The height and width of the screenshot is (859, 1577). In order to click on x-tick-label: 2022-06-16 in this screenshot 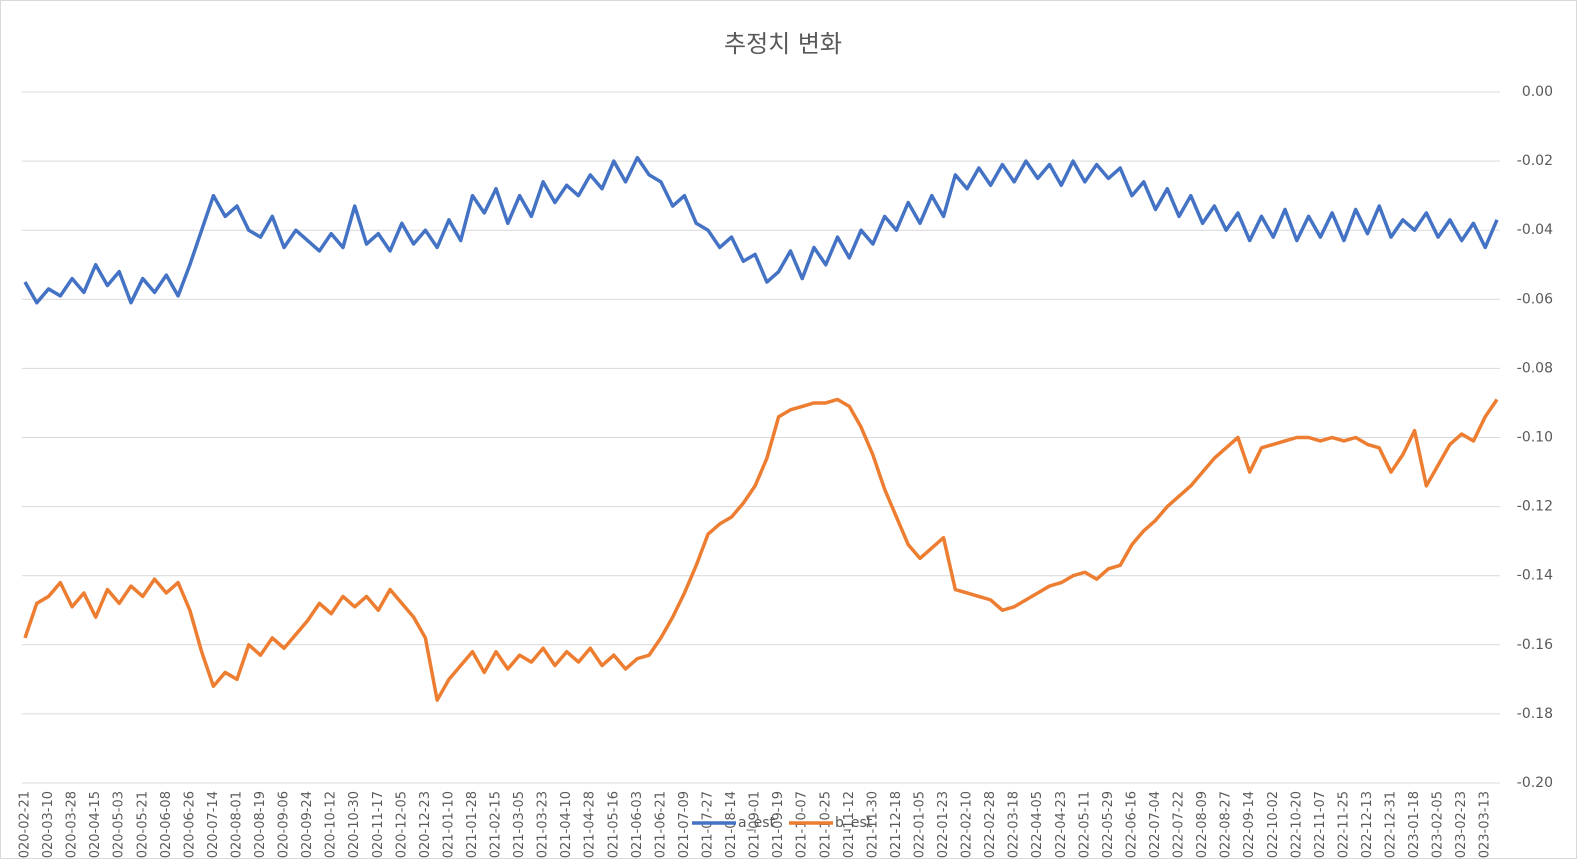, I will do `click(1131, 825)`.